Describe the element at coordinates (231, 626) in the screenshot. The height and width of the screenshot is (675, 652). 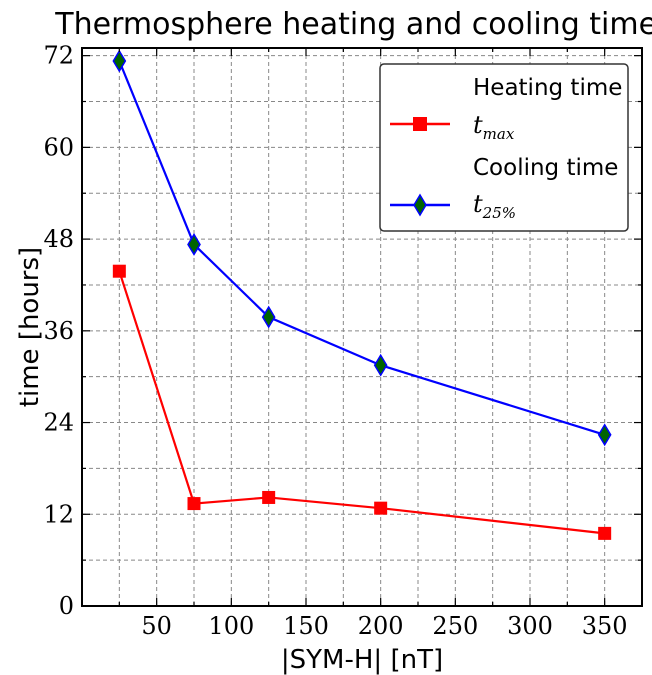
I see `x-tick-label: 100` at that location.